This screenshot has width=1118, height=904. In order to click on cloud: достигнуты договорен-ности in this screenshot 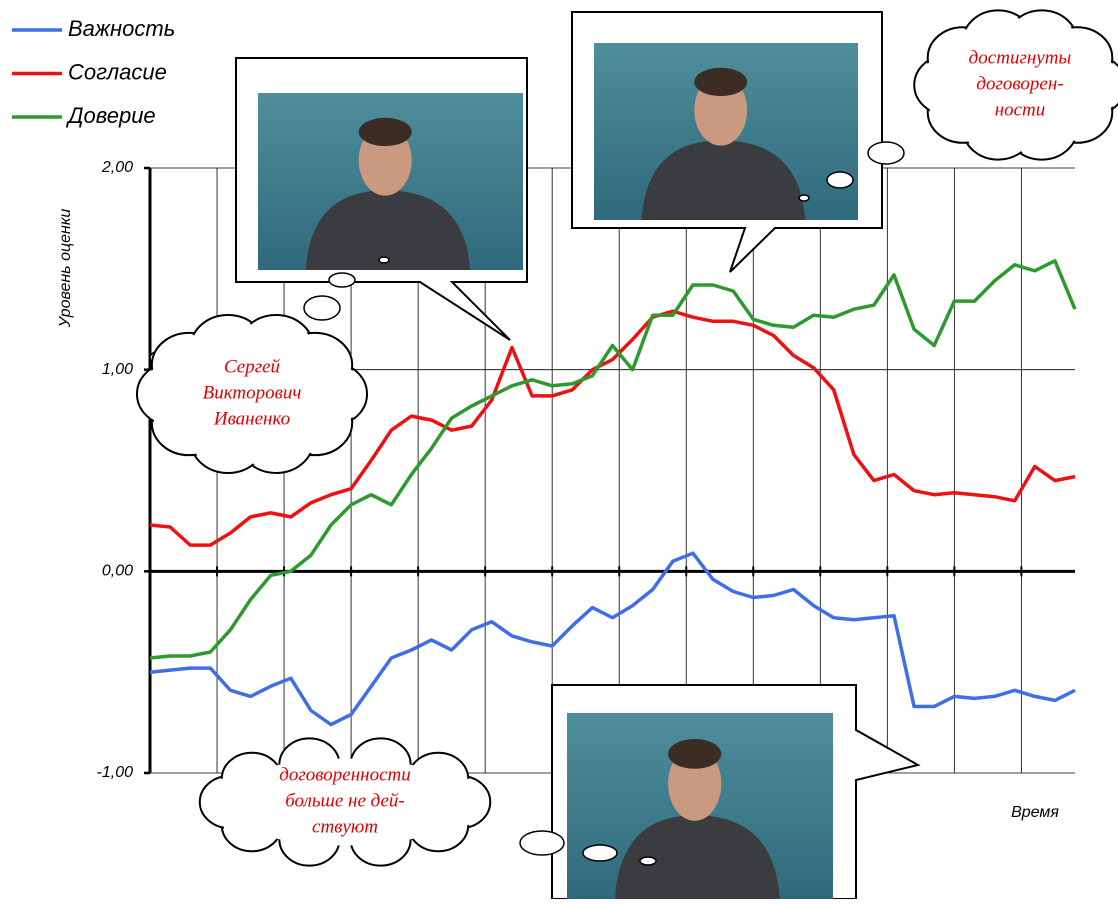, I will do `click(1015, 85)`.